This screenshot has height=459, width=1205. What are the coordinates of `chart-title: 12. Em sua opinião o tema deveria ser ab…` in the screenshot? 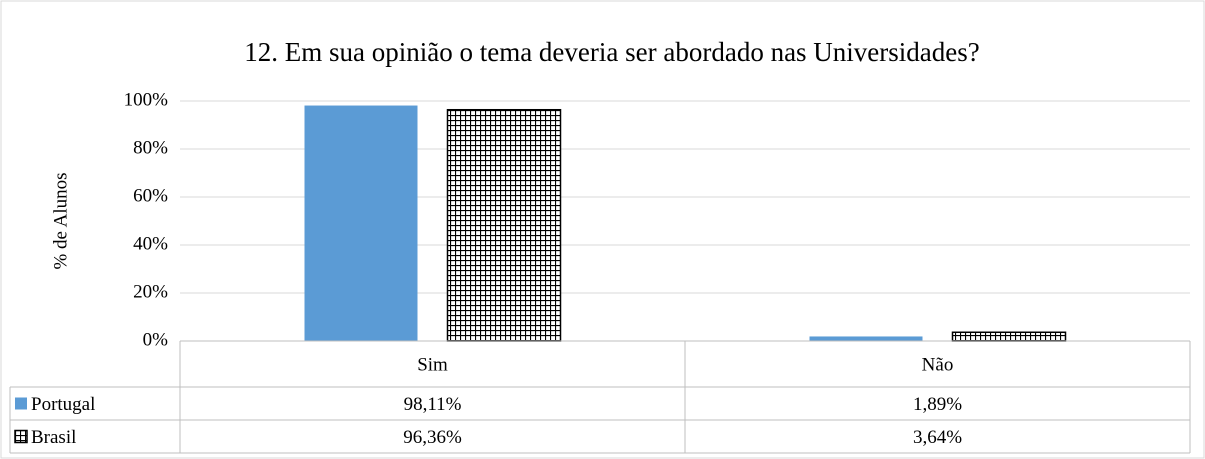 It's located at (612, 52).